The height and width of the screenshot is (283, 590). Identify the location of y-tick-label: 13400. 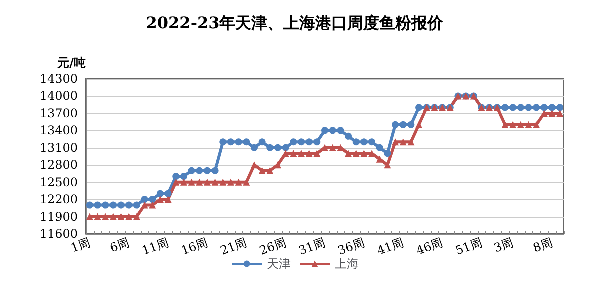
(59, 131).